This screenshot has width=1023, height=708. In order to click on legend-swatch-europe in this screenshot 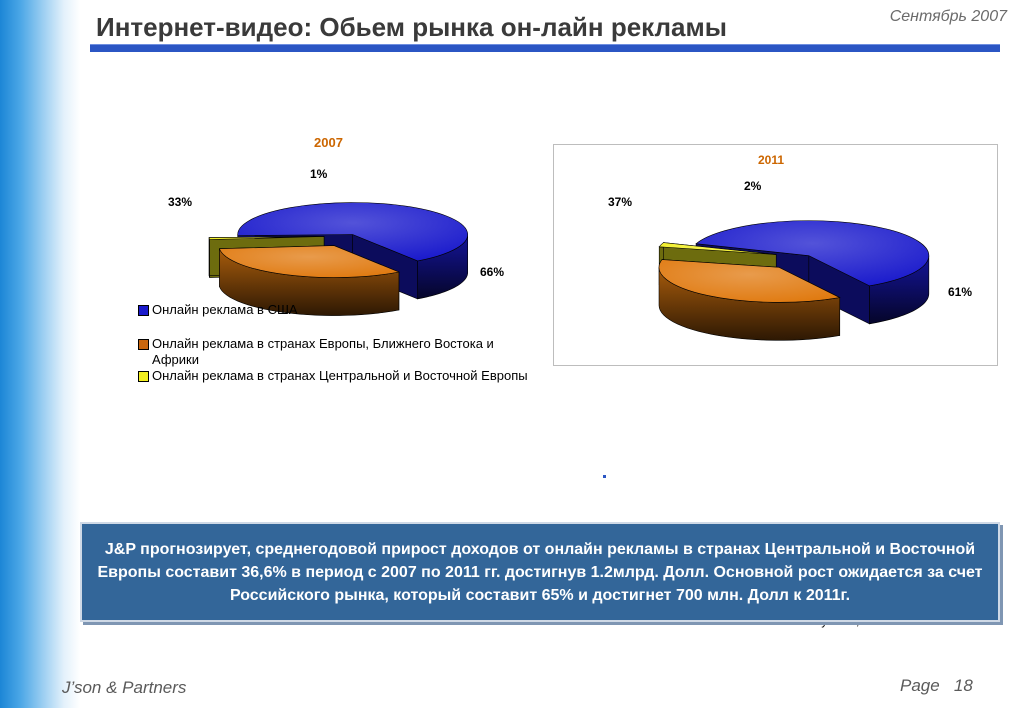, I will do `click(143, 344)`.